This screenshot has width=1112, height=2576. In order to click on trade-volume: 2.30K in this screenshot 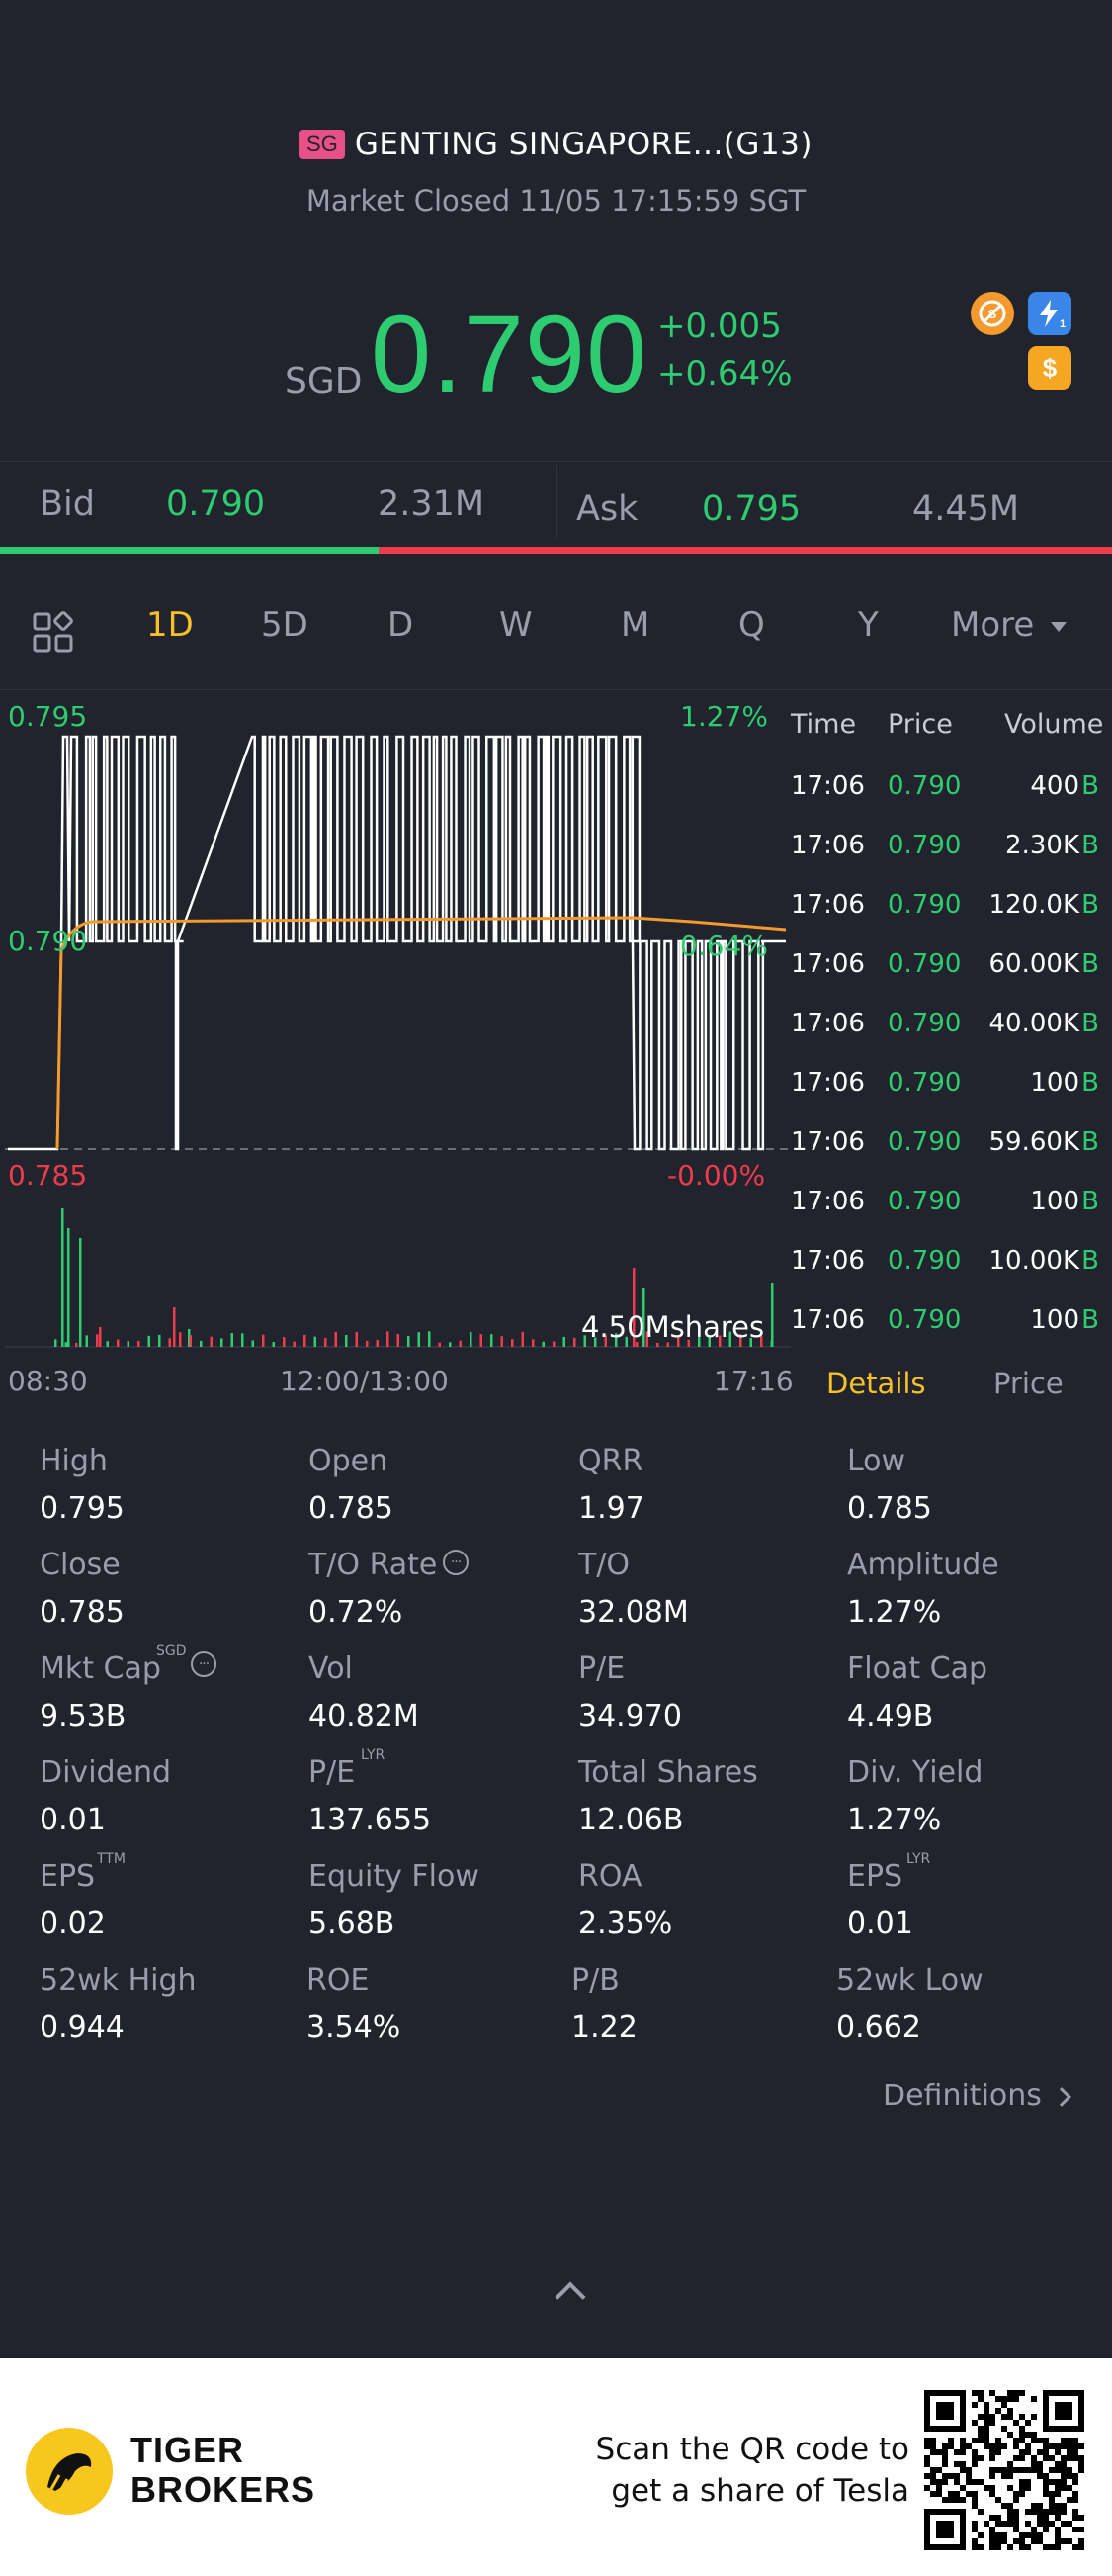, I will do `click(1042, 845)`.